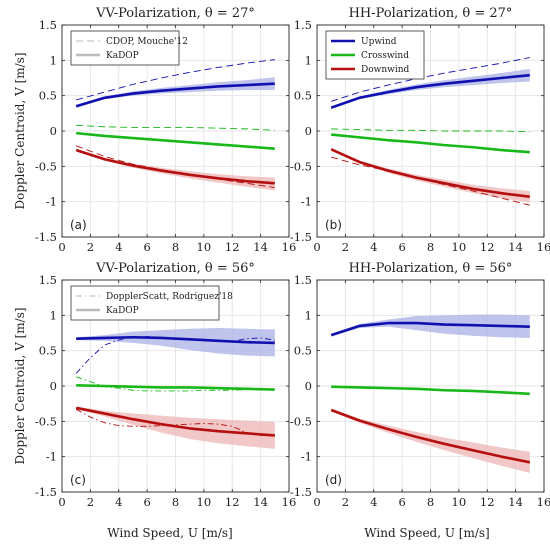 The image size is (550, 544). Describe the element at coordinates (379, 42) in the screenshot. I see `legend-label: Upwind` at that location.